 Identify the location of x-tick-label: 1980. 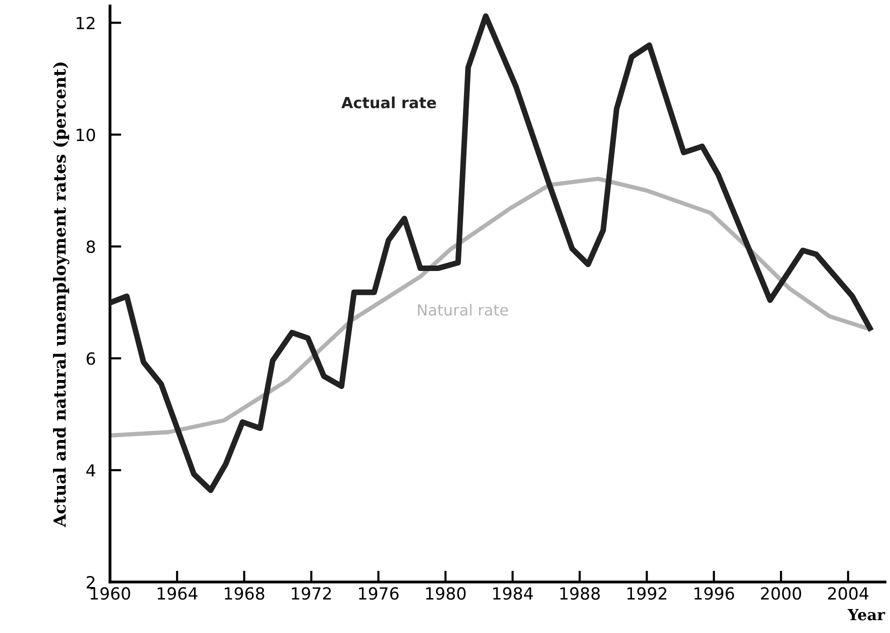
(446, 593).